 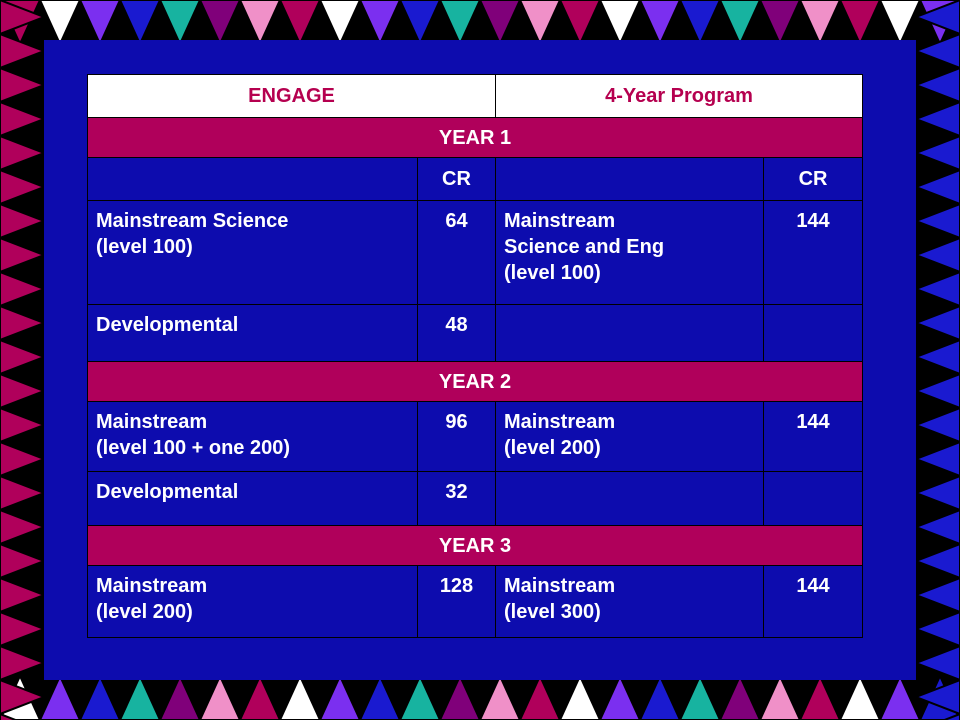 I want to click on table-row: Developmental 48, so click(x=475, y=333).